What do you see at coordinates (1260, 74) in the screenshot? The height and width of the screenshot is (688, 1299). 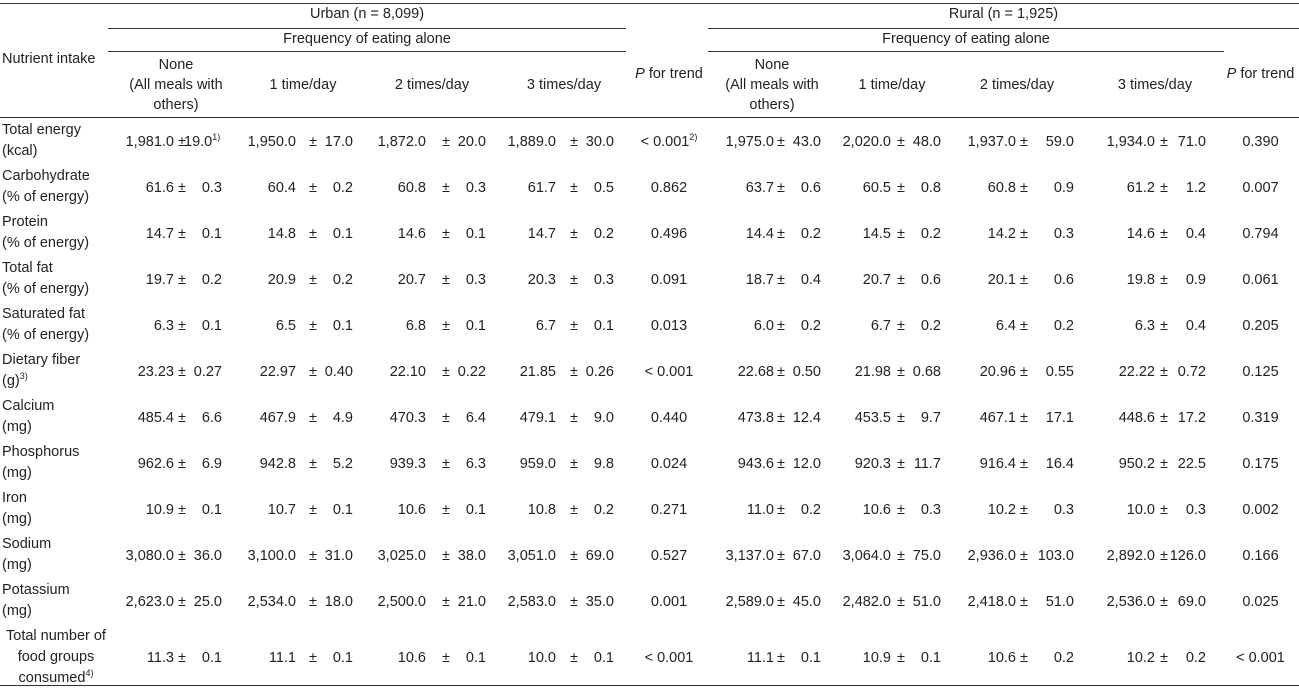 I see `rural-p-for-trend-header: P for trend` at bounding box center [1260, 74].